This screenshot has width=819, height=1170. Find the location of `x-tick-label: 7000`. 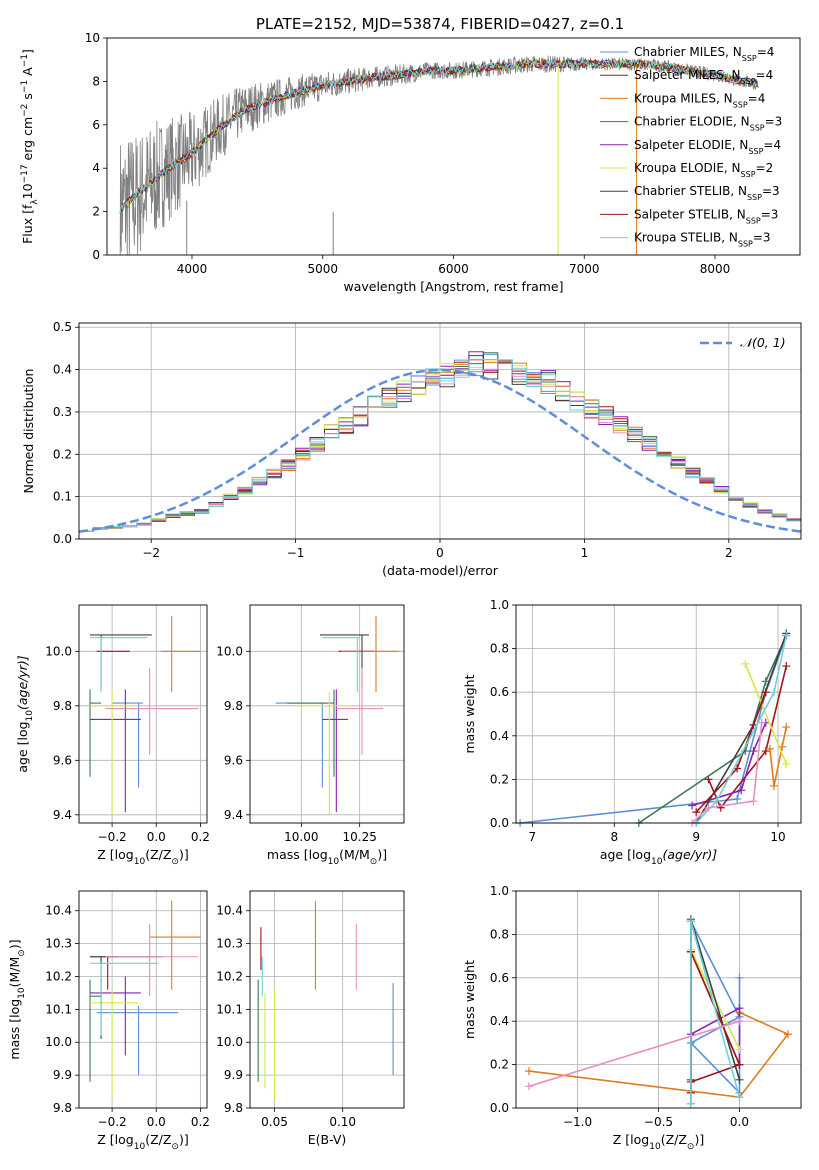

x-tick-label: 7000 is located at coordinates (584, 269).